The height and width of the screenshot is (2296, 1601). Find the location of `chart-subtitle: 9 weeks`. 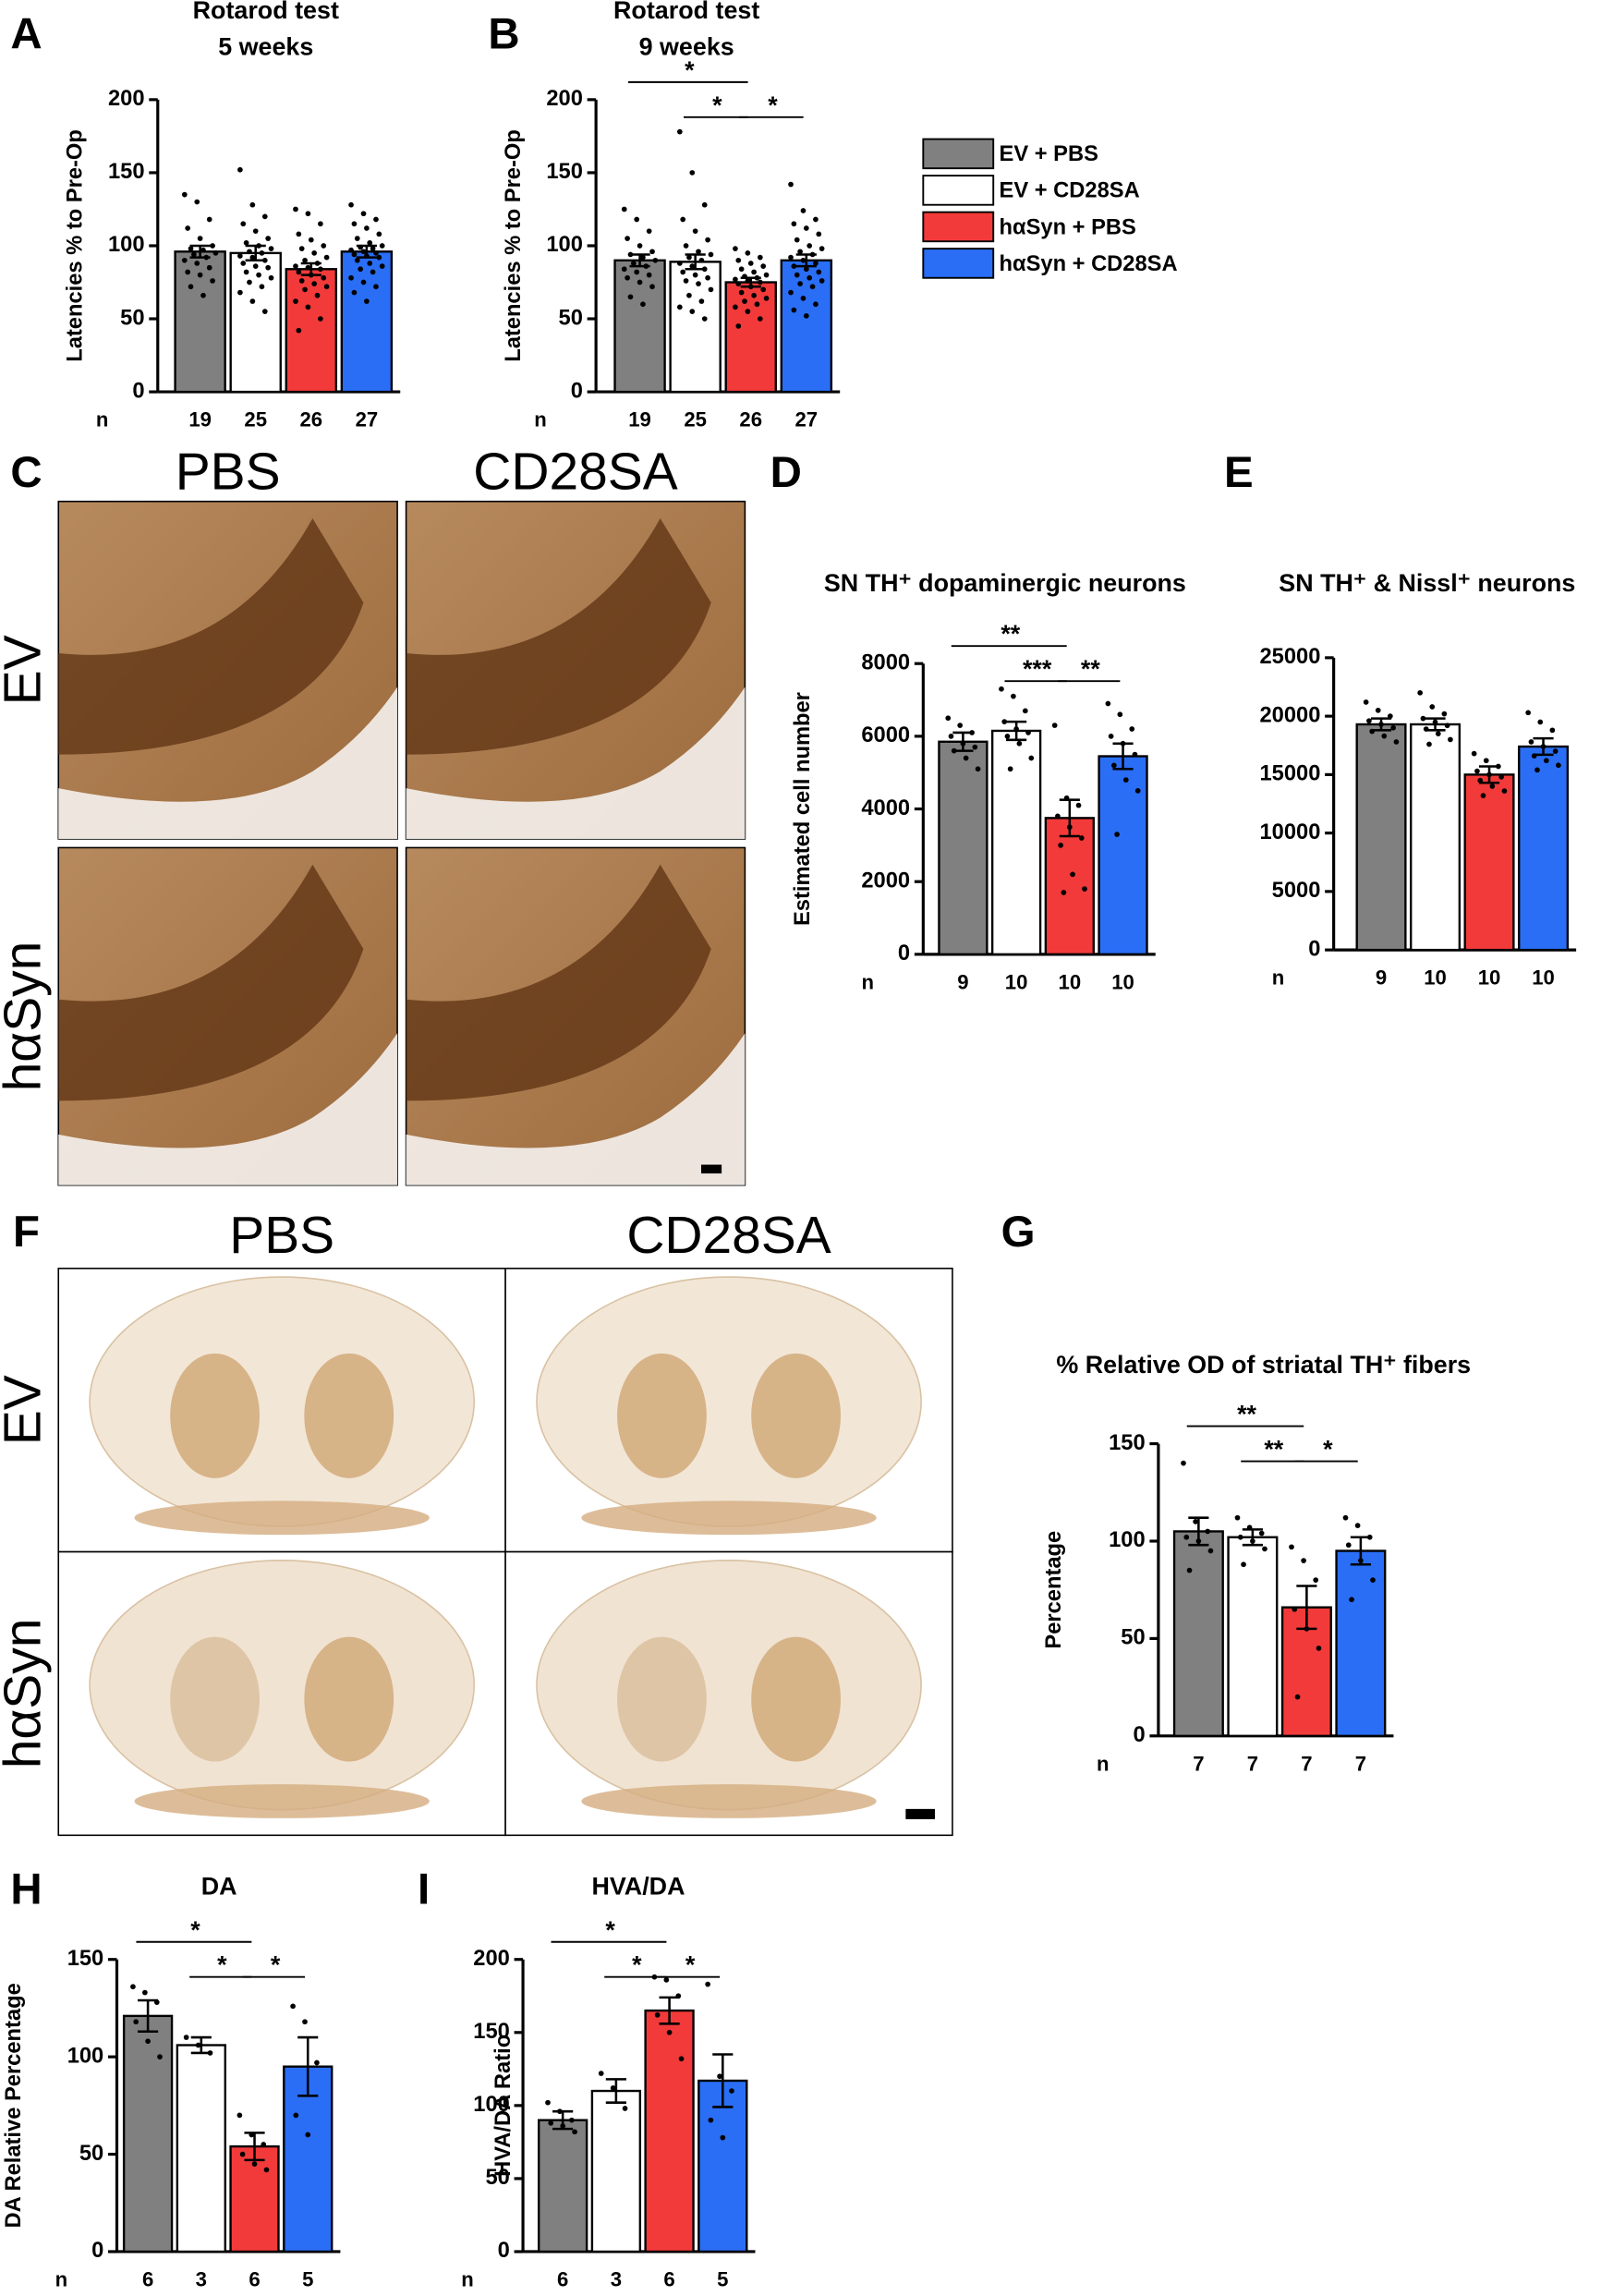

chart-subtitle: 9 weeks is located at coordinates (686, 47).